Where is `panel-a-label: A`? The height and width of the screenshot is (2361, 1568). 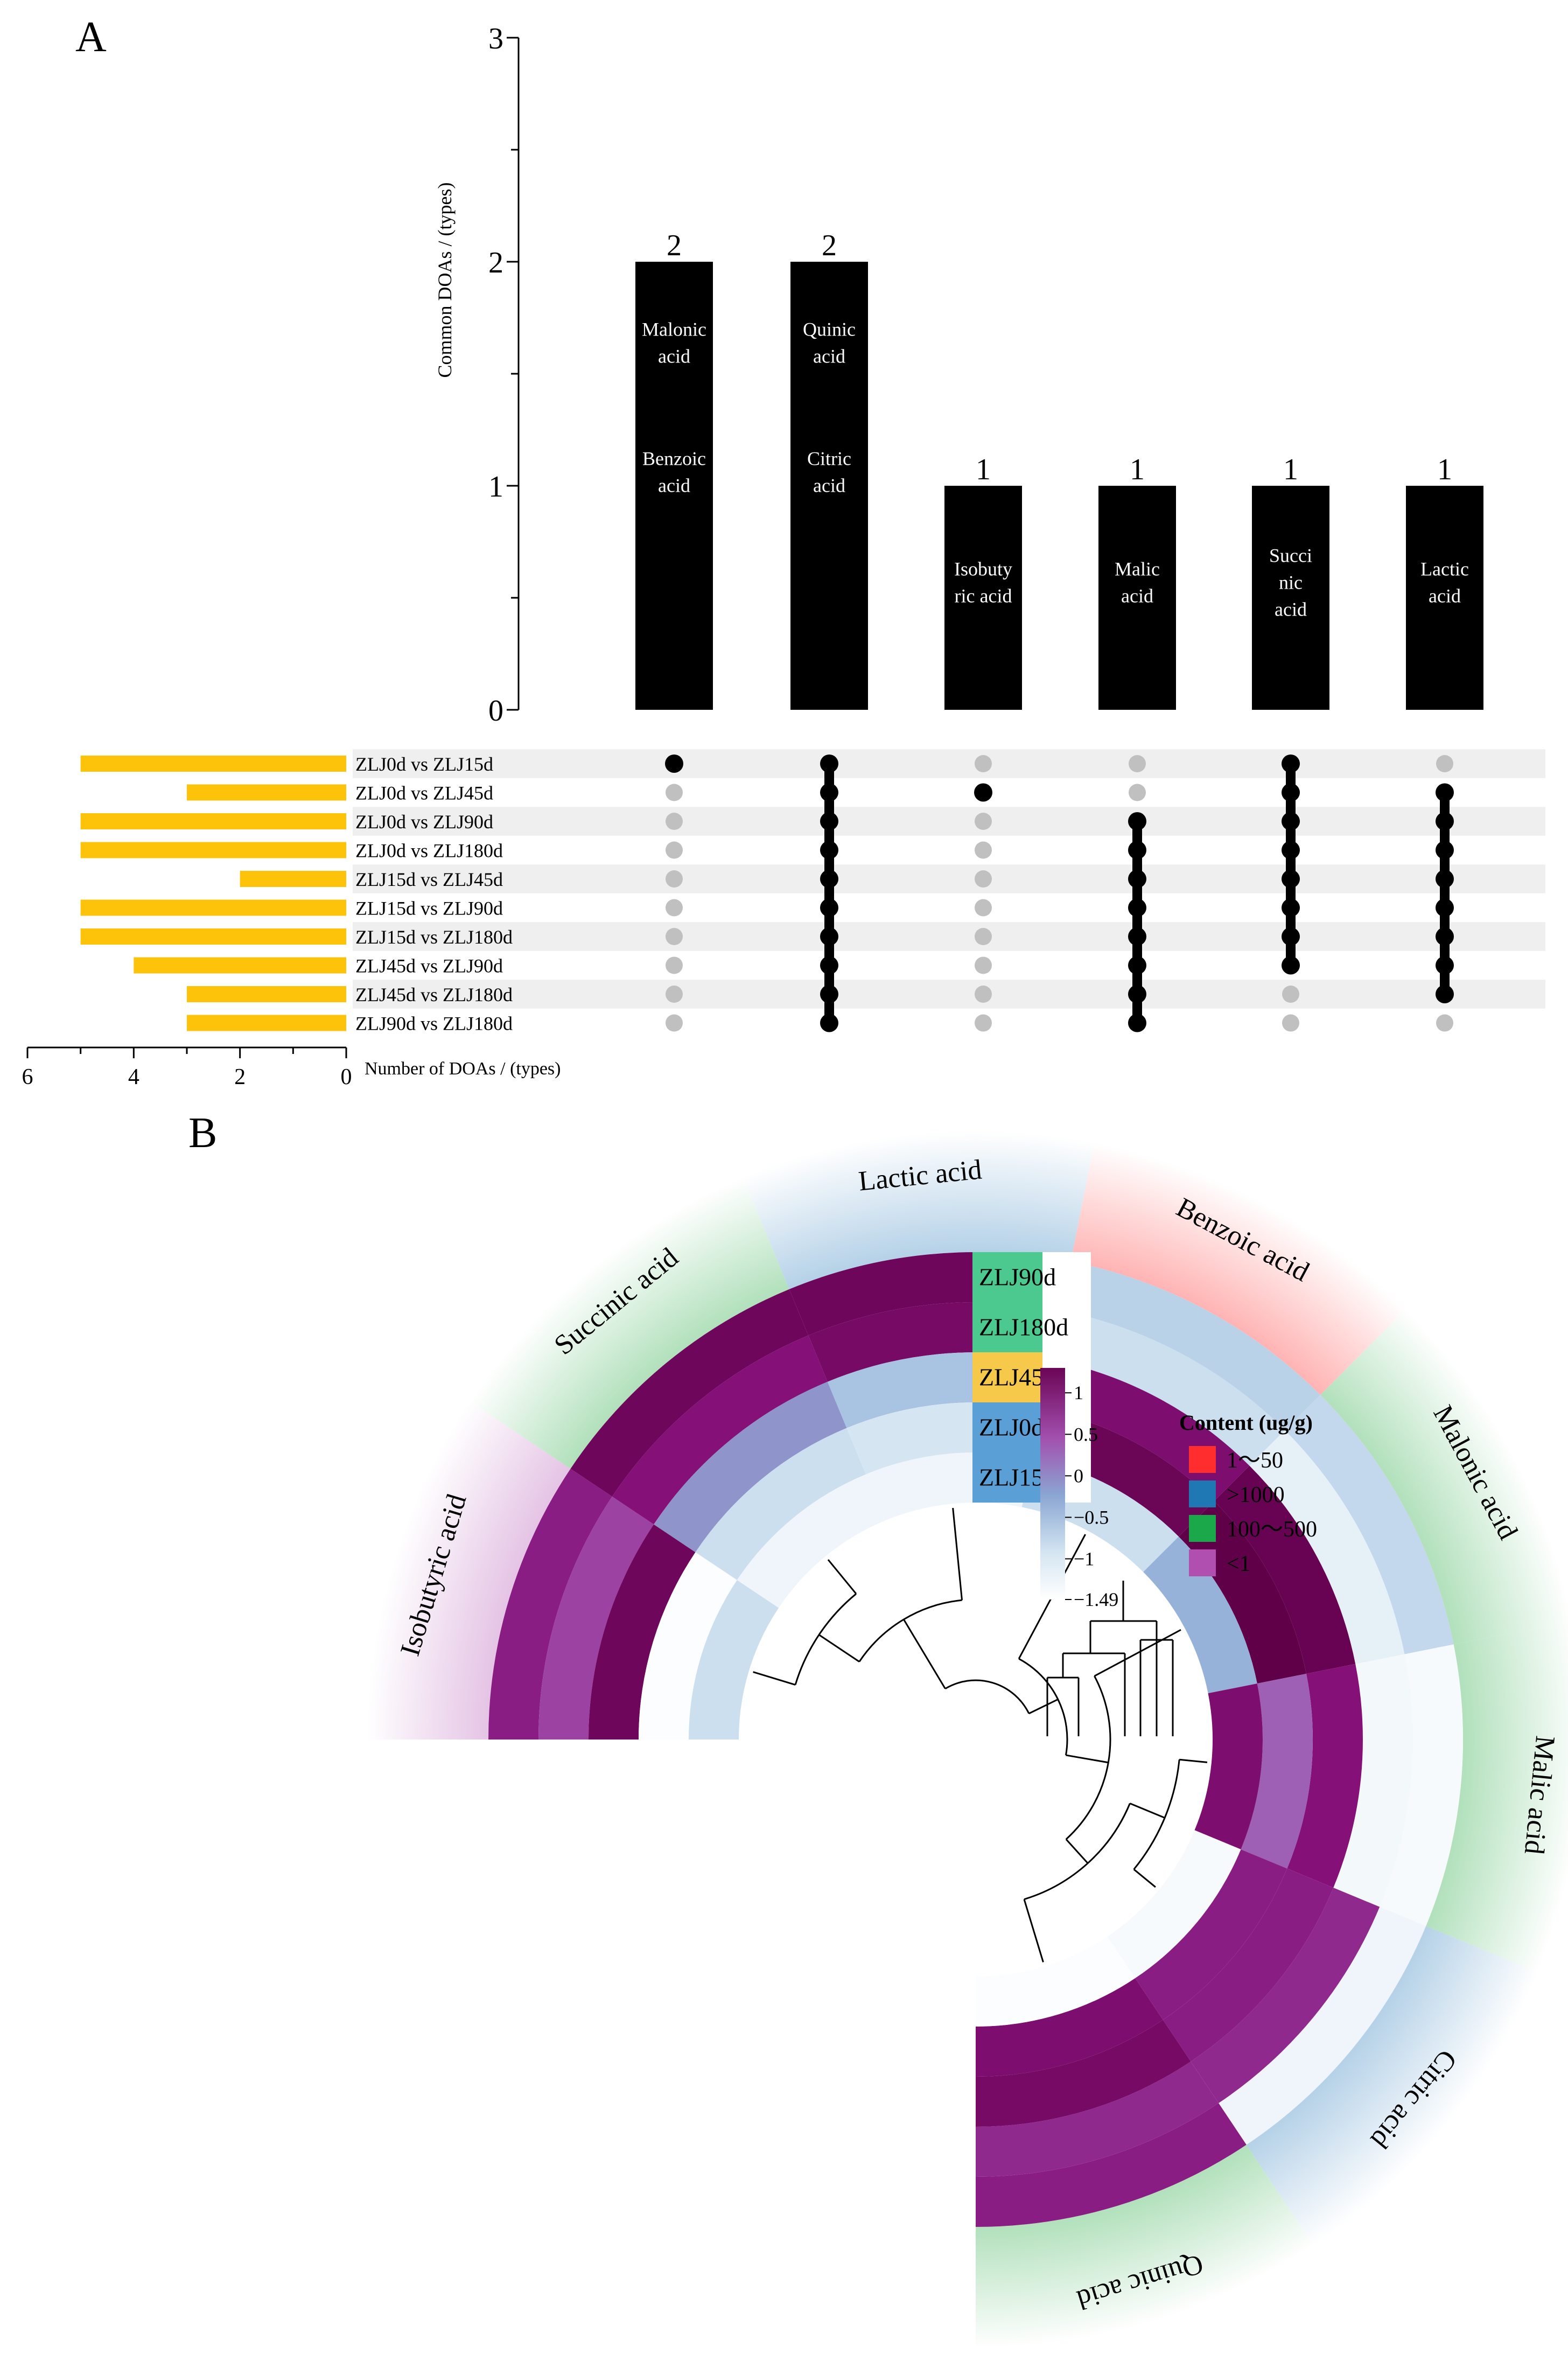 panel-a-label: A is located at coordinates (91, 37).